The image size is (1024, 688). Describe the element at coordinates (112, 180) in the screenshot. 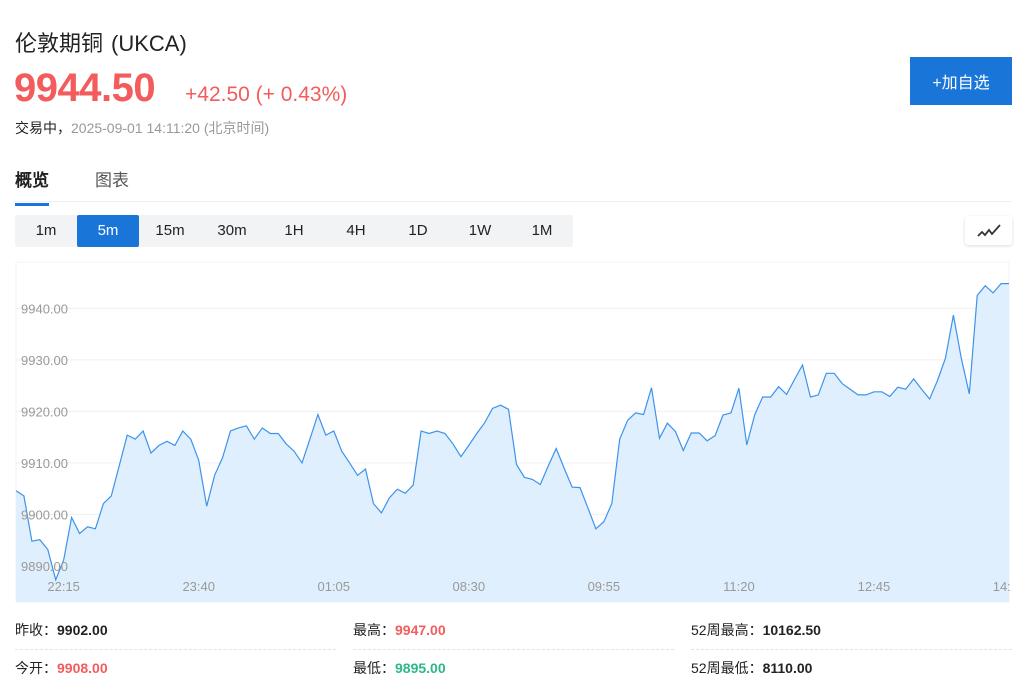

I see `tab-chart: 图表` at that location.